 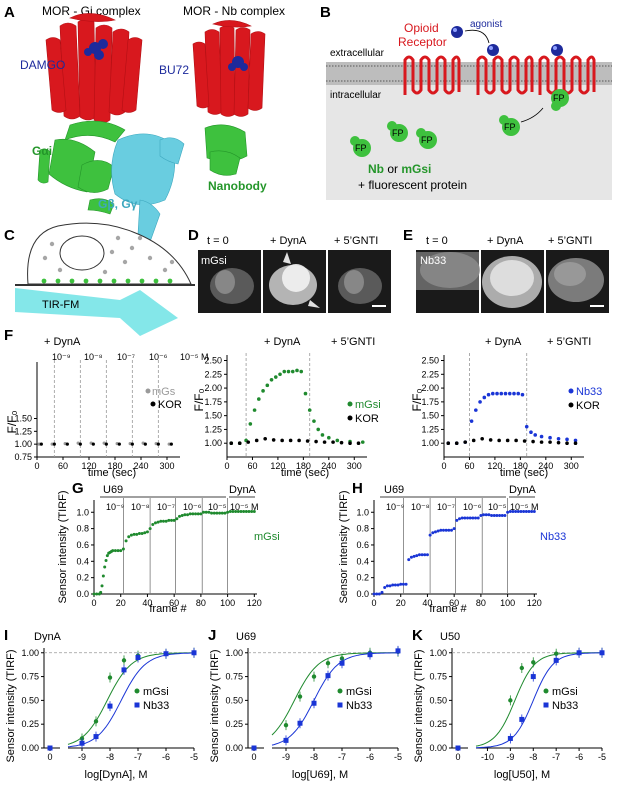 I want to click on f-right-legend-kor-marker, so click(x=571, y=405).